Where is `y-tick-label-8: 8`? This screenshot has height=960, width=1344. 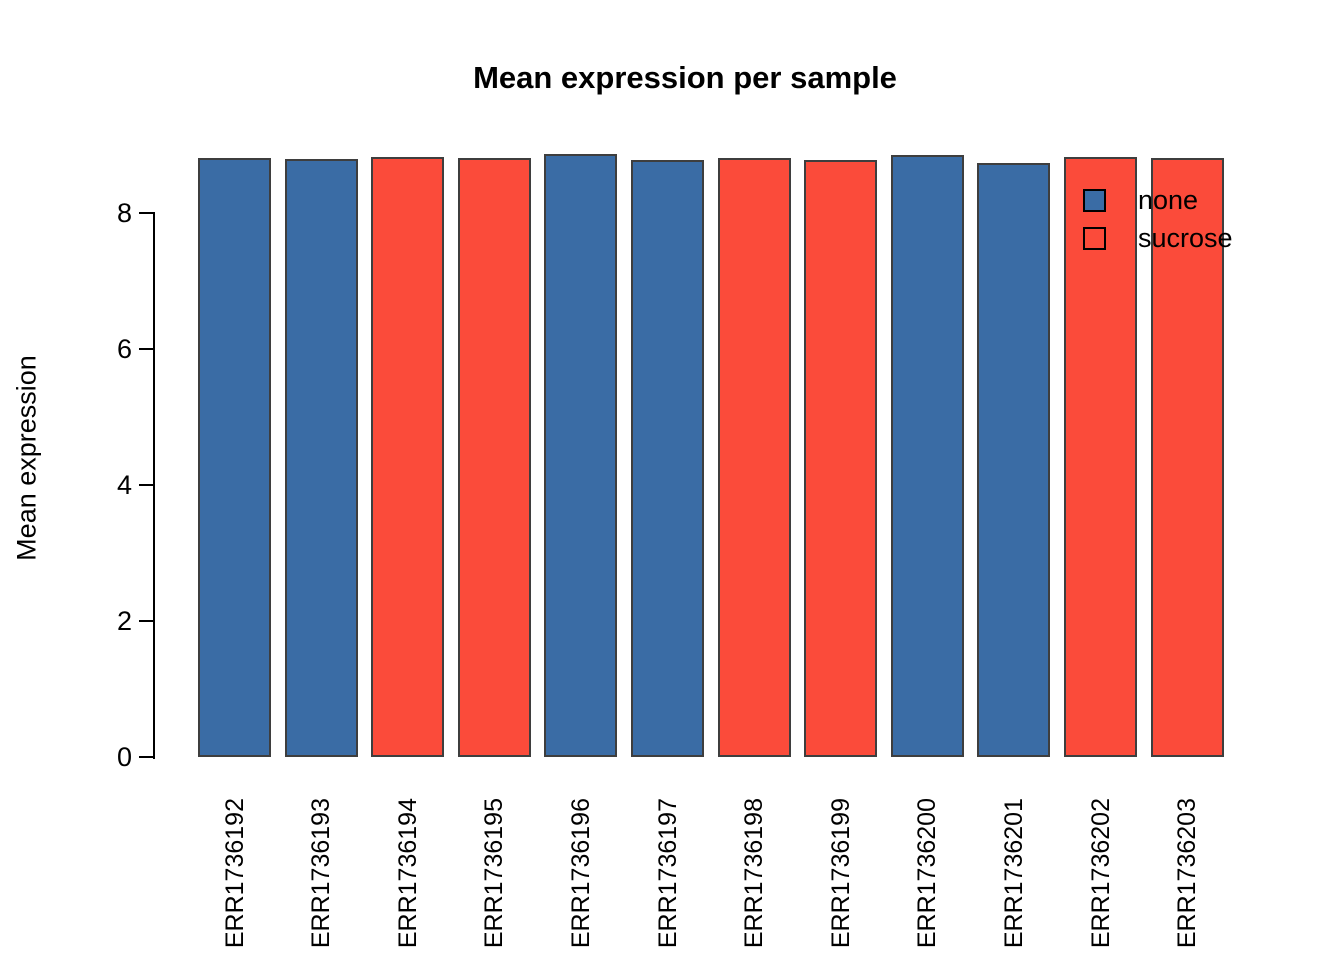 y-tick-label-8: 8 is located at coordinates (124, 213).